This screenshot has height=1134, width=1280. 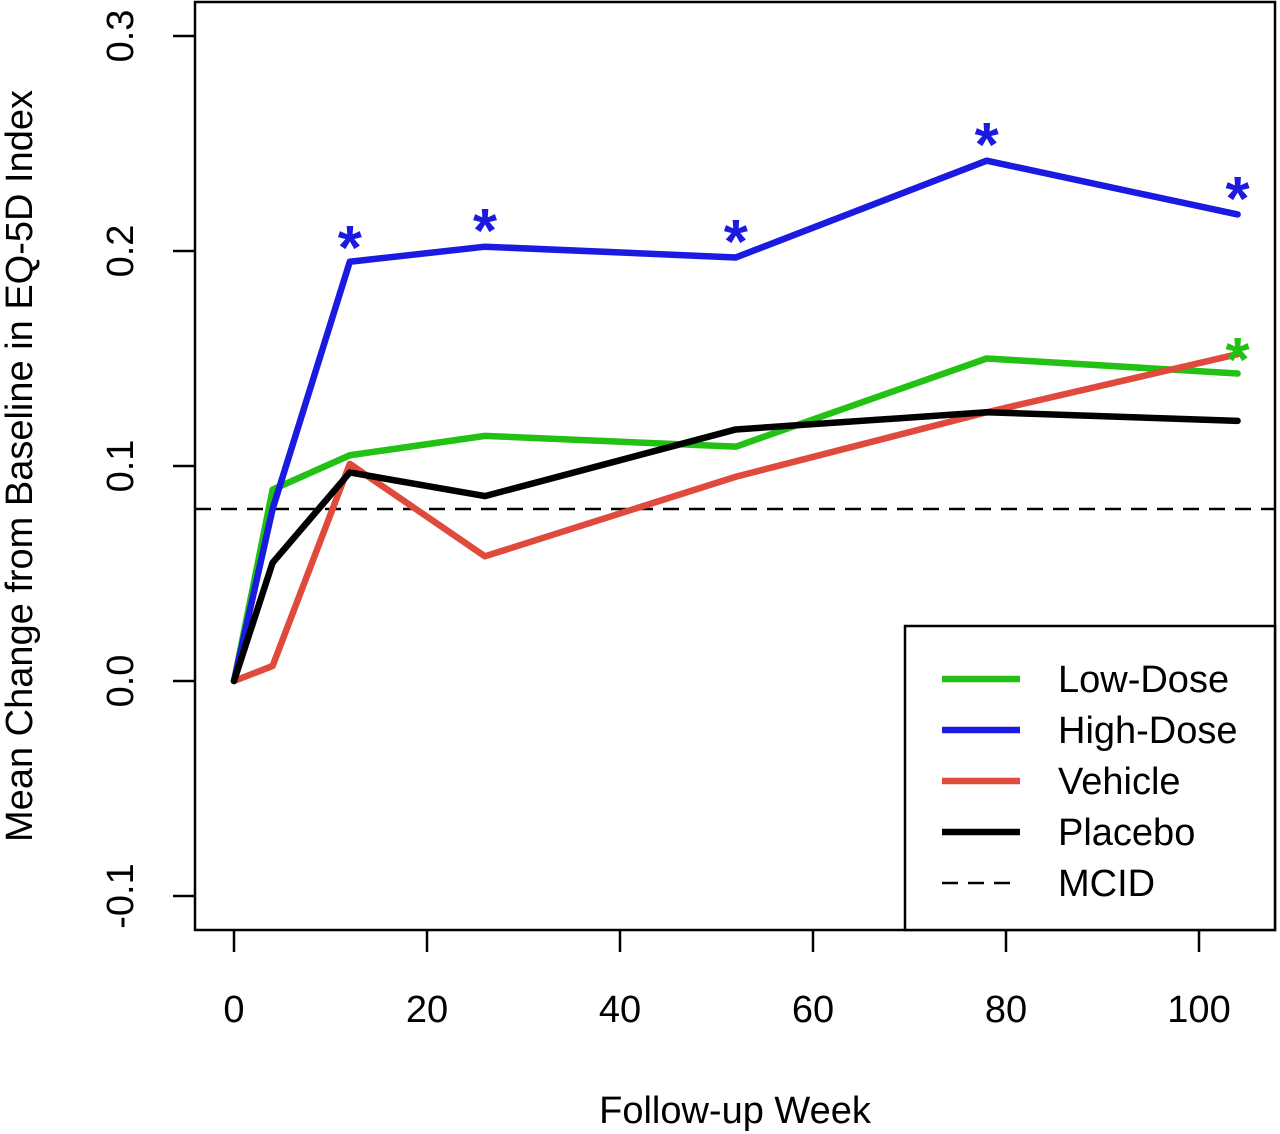 I want to click on y-tick-label: 0.0, so click(x=121, y=681).